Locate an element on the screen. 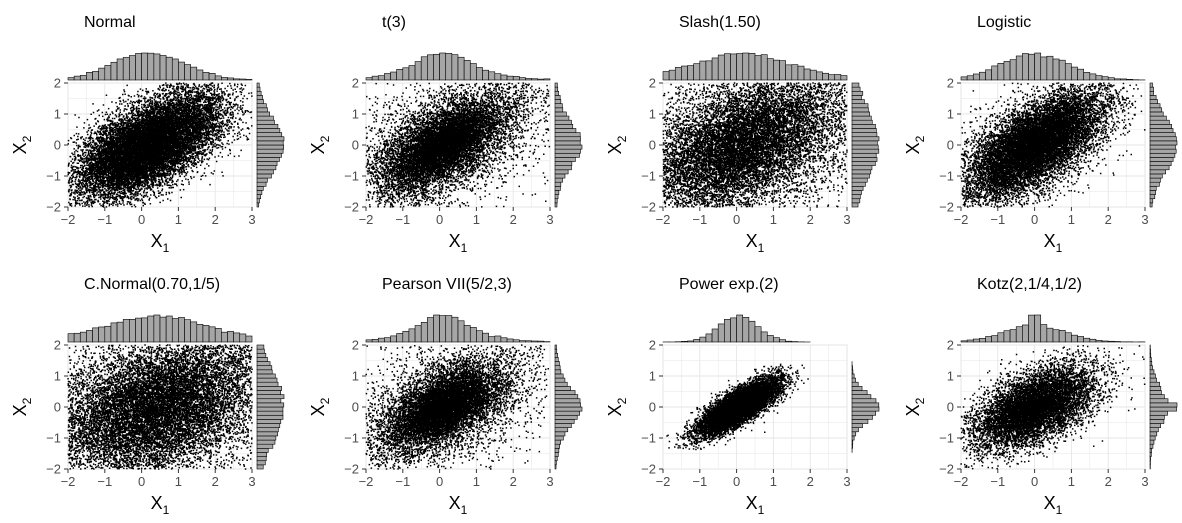  panel-2: t(3) −2 −1 0 1 2 3 −2 −1 0 1 2 X1 X2 is located at coordinates (445, 134).